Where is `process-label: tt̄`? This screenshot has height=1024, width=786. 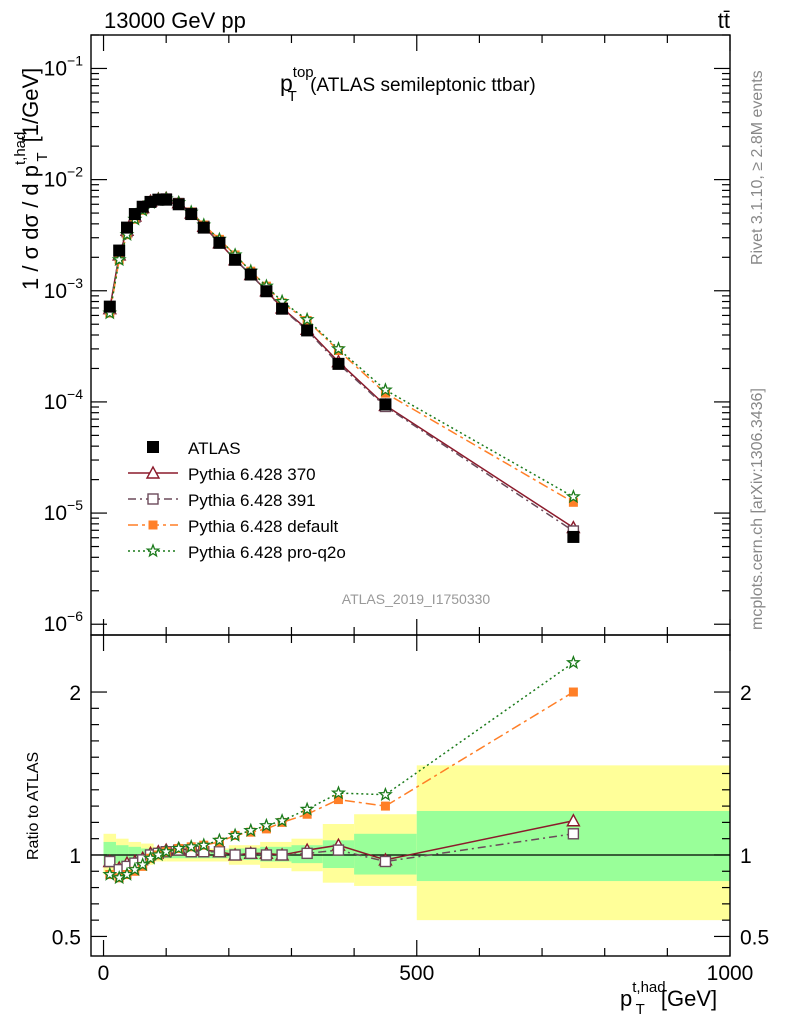
process-label: tt̄ is located at coordinates (724, 20).